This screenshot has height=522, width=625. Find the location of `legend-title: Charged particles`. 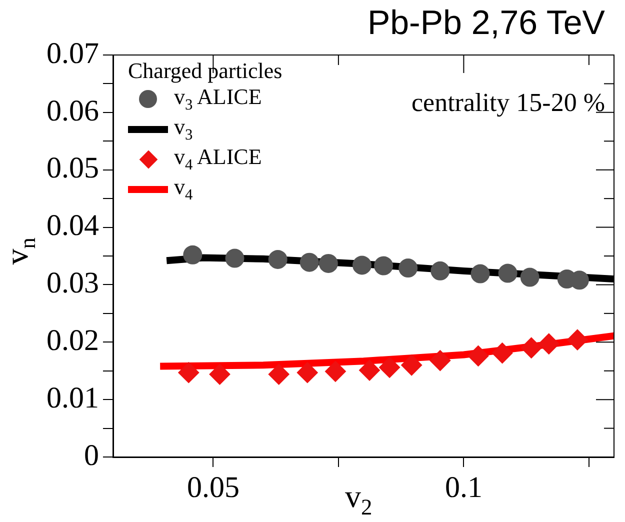

legend-title: Charged particles is located at coordinates (205, 71).